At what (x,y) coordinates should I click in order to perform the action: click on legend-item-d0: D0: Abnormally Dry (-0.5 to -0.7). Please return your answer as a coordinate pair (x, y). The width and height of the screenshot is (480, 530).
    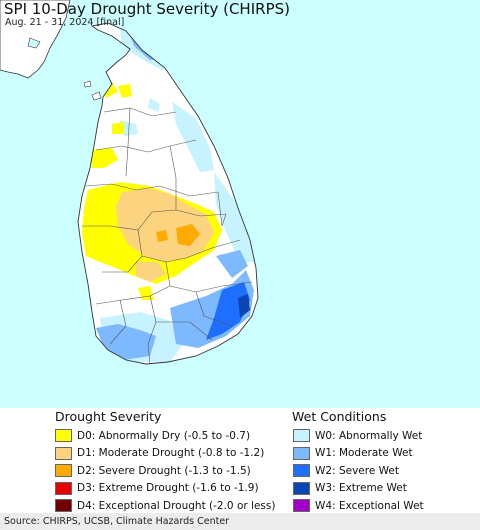
    Looking at the image, I should click on (165, 435).